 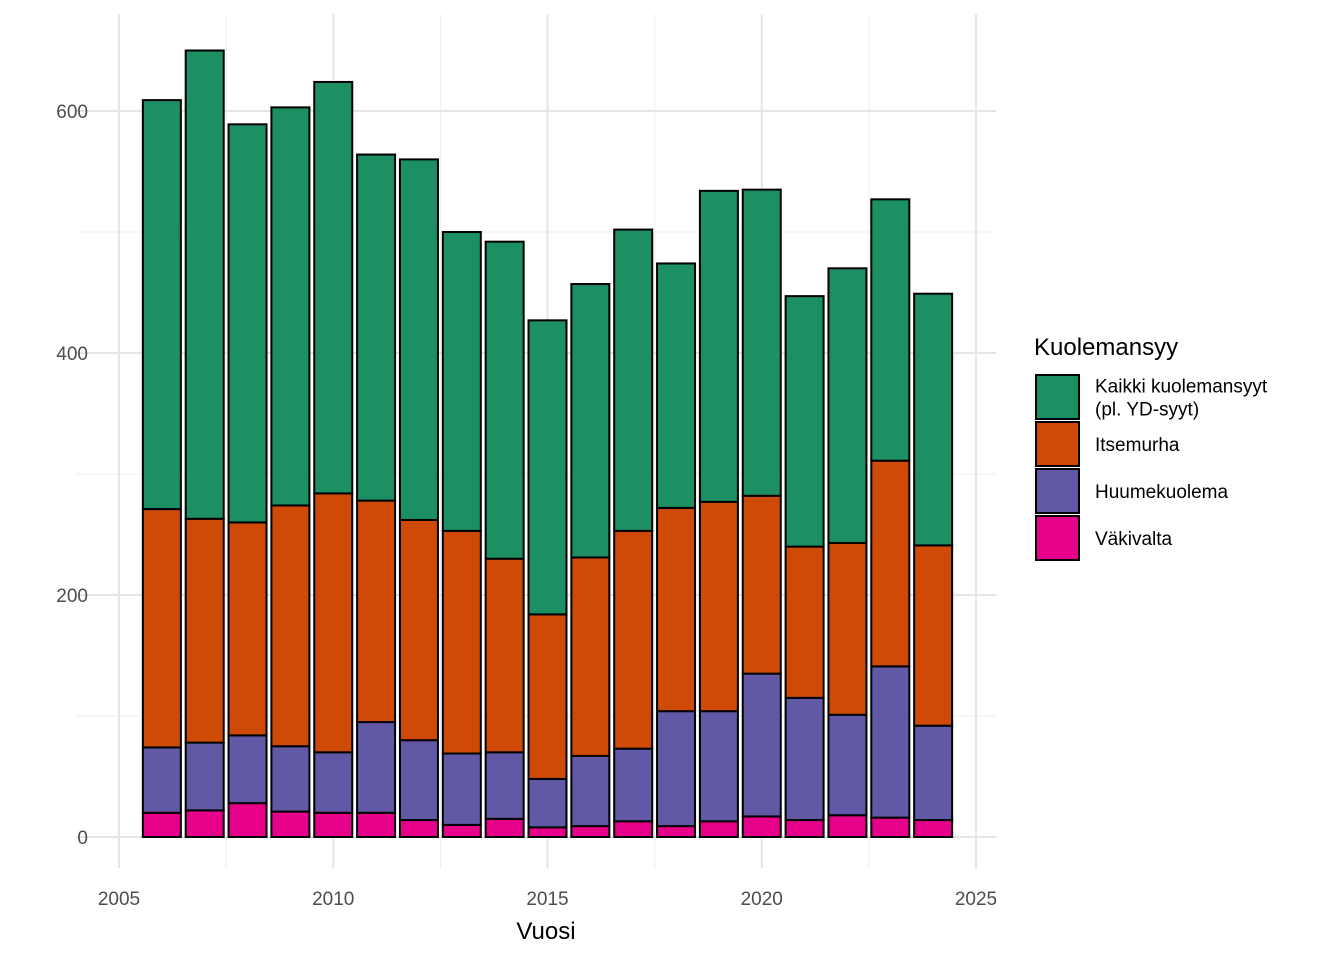 What do you see at coordinates (290, 306) in the screenshot?
I see `bar-2009-kaikki-kuolemansyyt-pl-yd-syyt` at bounding box center [290, 306].